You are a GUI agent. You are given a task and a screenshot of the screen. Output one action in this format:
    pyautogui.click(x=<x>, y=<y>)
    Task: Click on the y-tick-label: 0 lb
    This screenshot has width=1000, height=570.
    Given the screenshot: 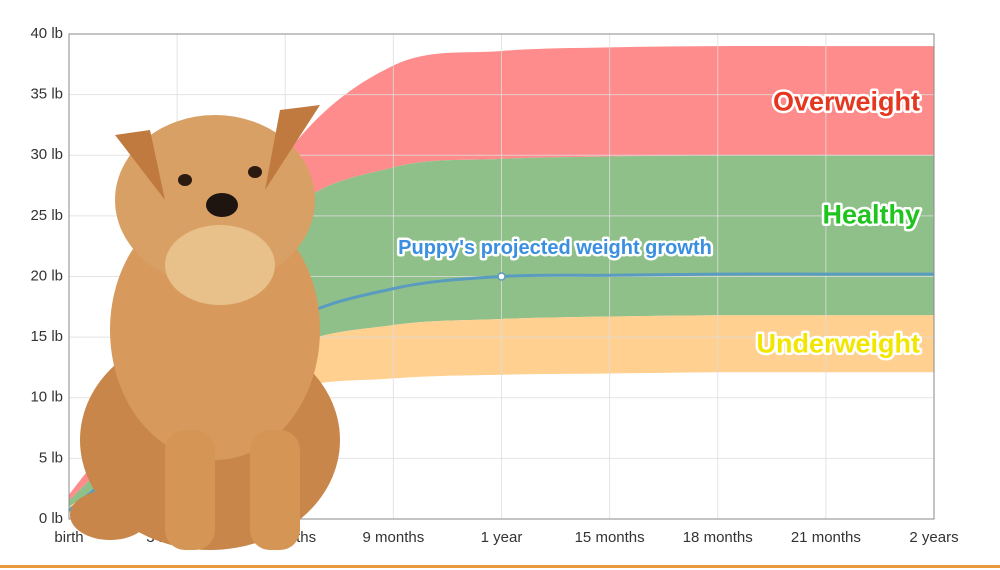 What is the action you would take?
    pyautogui.click(x=51, y=518)
    